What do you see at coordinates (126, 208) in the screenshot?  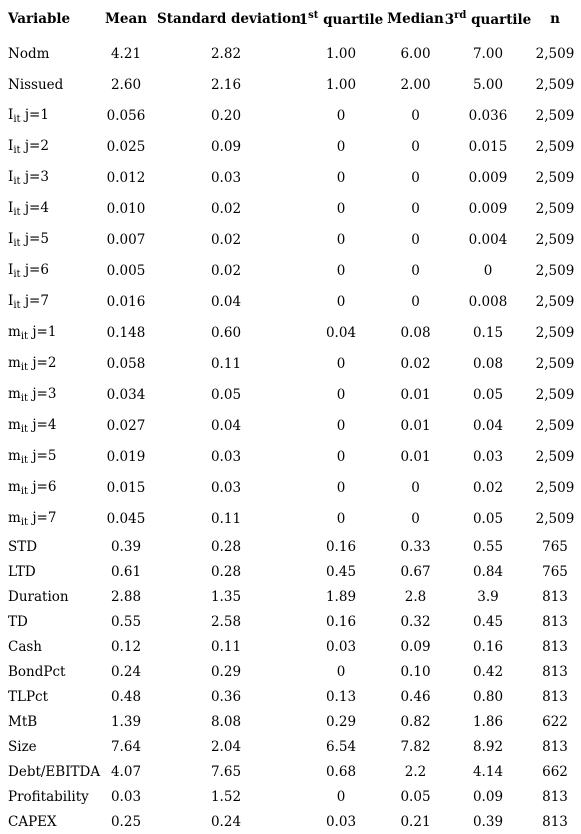 I see `mean-cell: 0.010` at bounding box center [126, 208].